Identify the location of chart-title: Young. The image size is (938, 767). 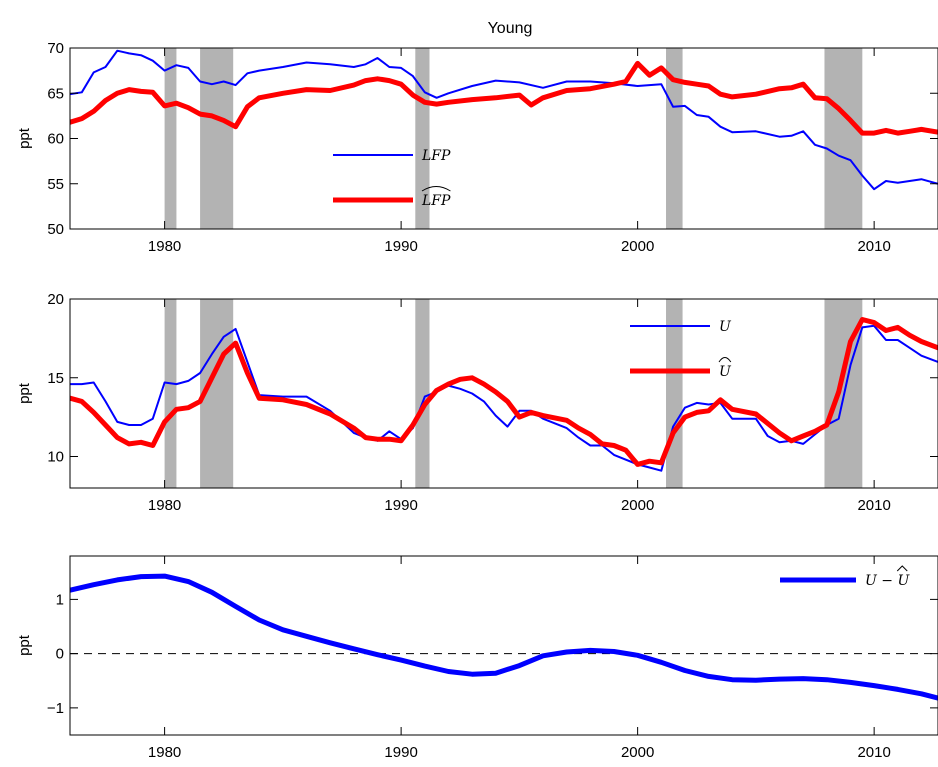
(510, 28).